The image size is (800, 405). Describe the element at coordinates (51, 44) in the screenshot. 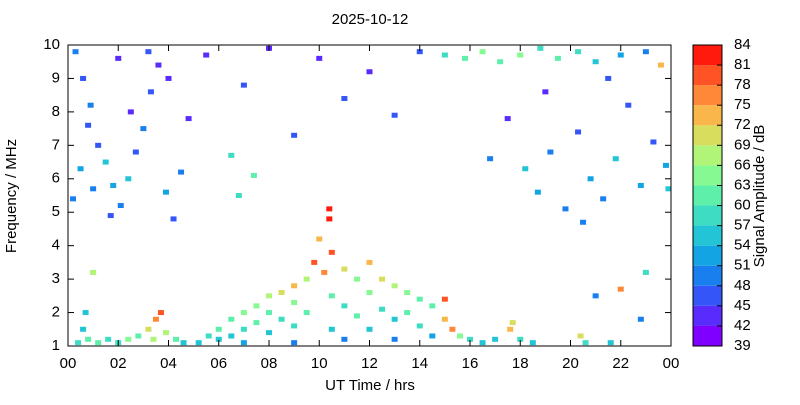

I see `y-tick-label: 10` at that location.